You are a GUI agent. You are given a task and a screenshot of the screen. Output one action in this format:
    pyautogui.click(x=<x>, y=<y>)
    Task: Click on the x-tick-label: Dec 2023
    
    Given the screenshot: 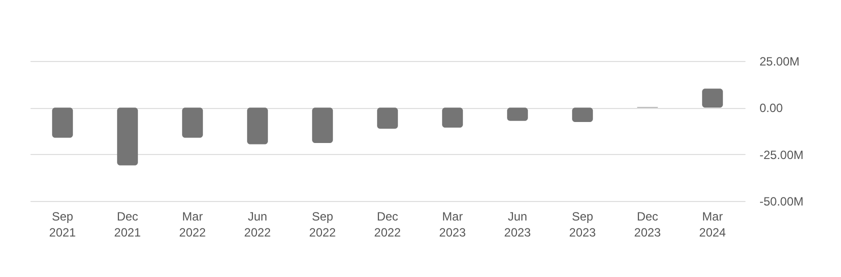 What is the action you would take?
    pyautogui.click(x=648, y=225)
    